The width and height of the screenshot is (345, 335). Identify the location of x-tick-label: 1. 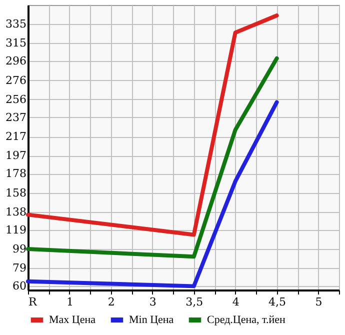
(70, 302).